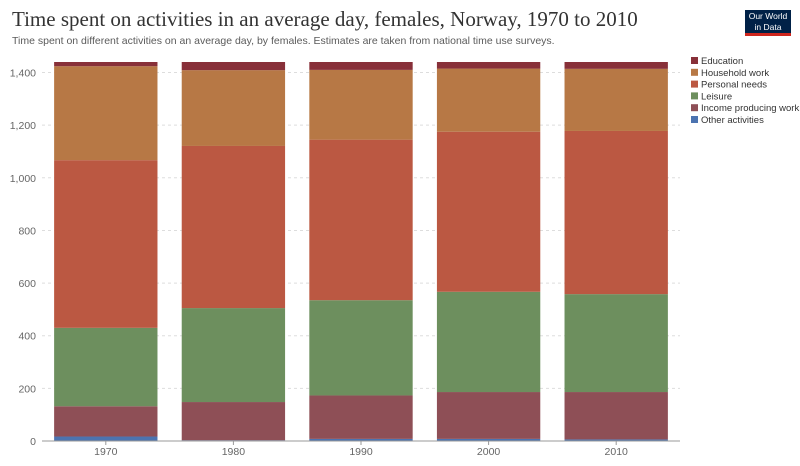 This screenshot has height=466, width=800. Describe the element at coordinates (488, 65) in the screenshot. I see `bar-education-2000` at that location.